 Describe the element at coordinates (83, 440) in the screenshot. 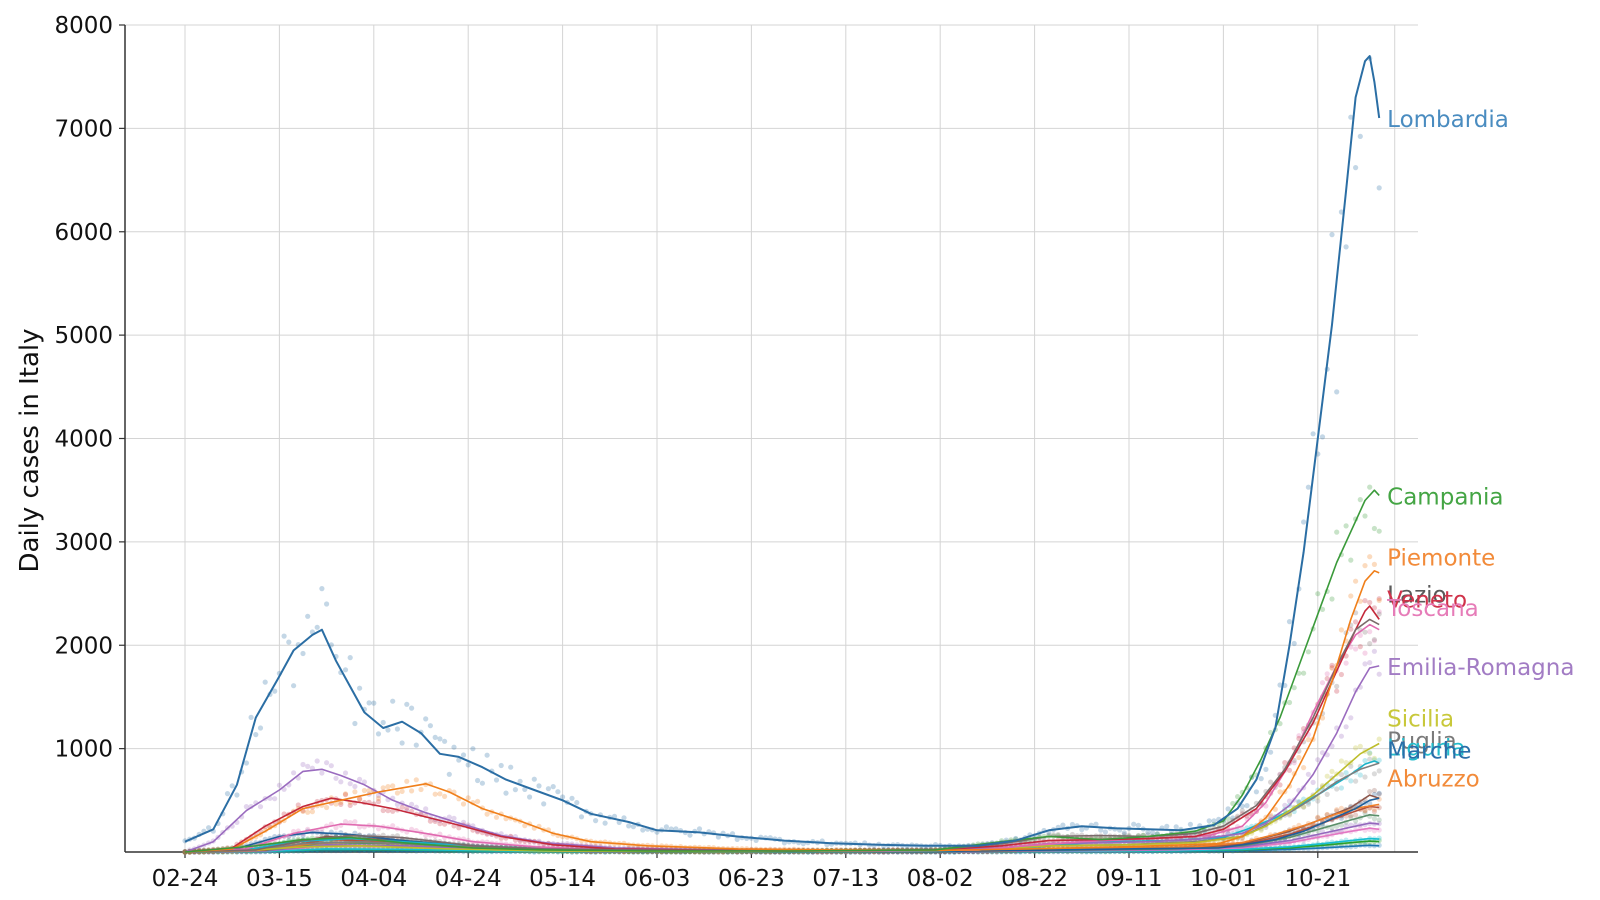

I see `y-tick-label: 4000` at that location.